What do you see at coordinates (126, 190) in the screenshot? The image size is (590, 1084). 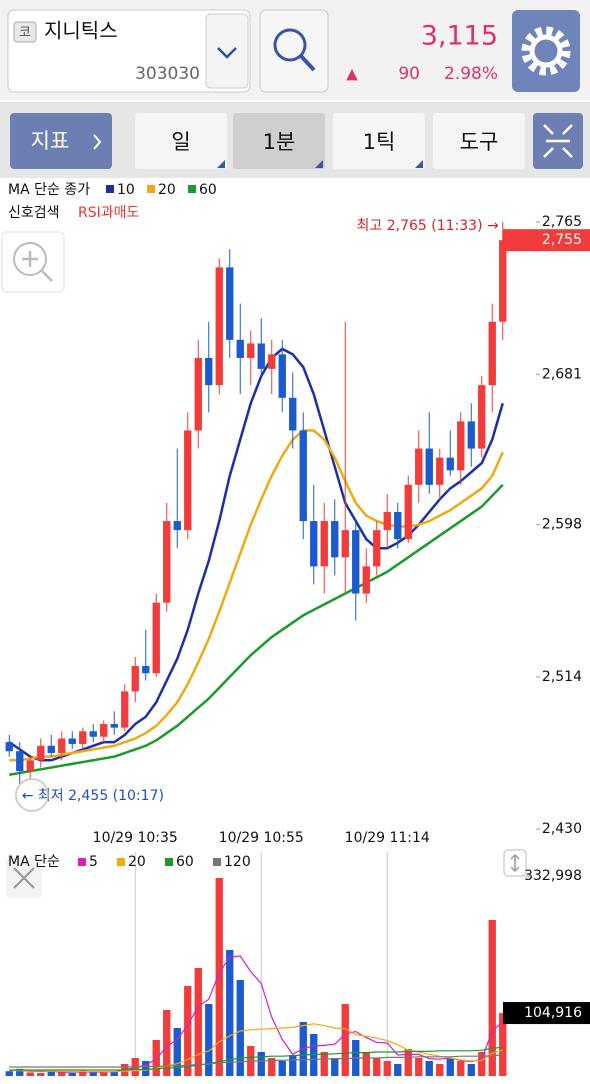 I see `legend-label: 10` at bounding box center [126, 190].